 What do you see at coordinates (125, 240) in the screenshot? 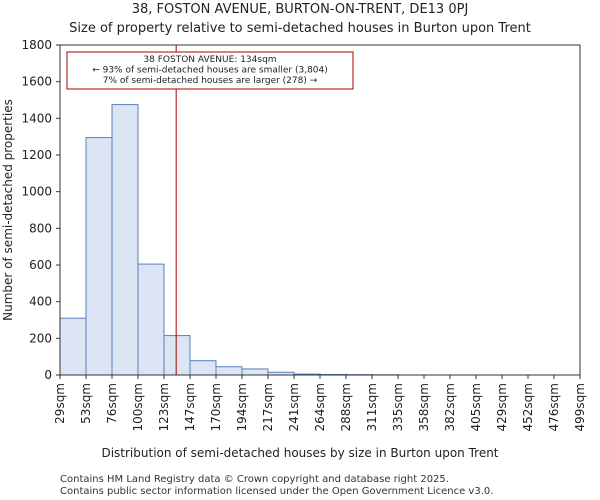
I see `bar-76sqm` at bounding box center [125, 240].